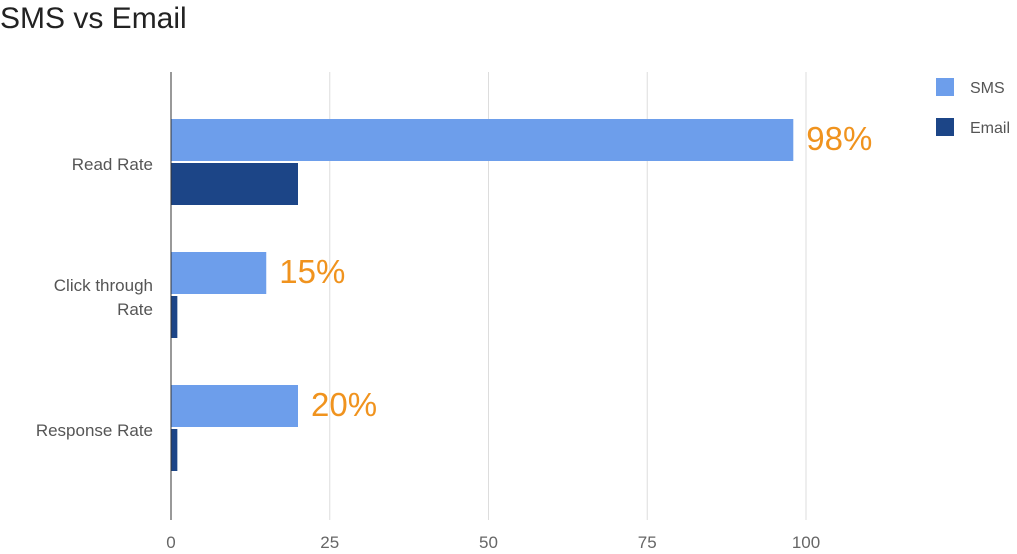 The width and height of the screenshot is (1017, 554). I want to click on category-labels: Read Rate Click through Rate Response Rate, so click(94, 297).